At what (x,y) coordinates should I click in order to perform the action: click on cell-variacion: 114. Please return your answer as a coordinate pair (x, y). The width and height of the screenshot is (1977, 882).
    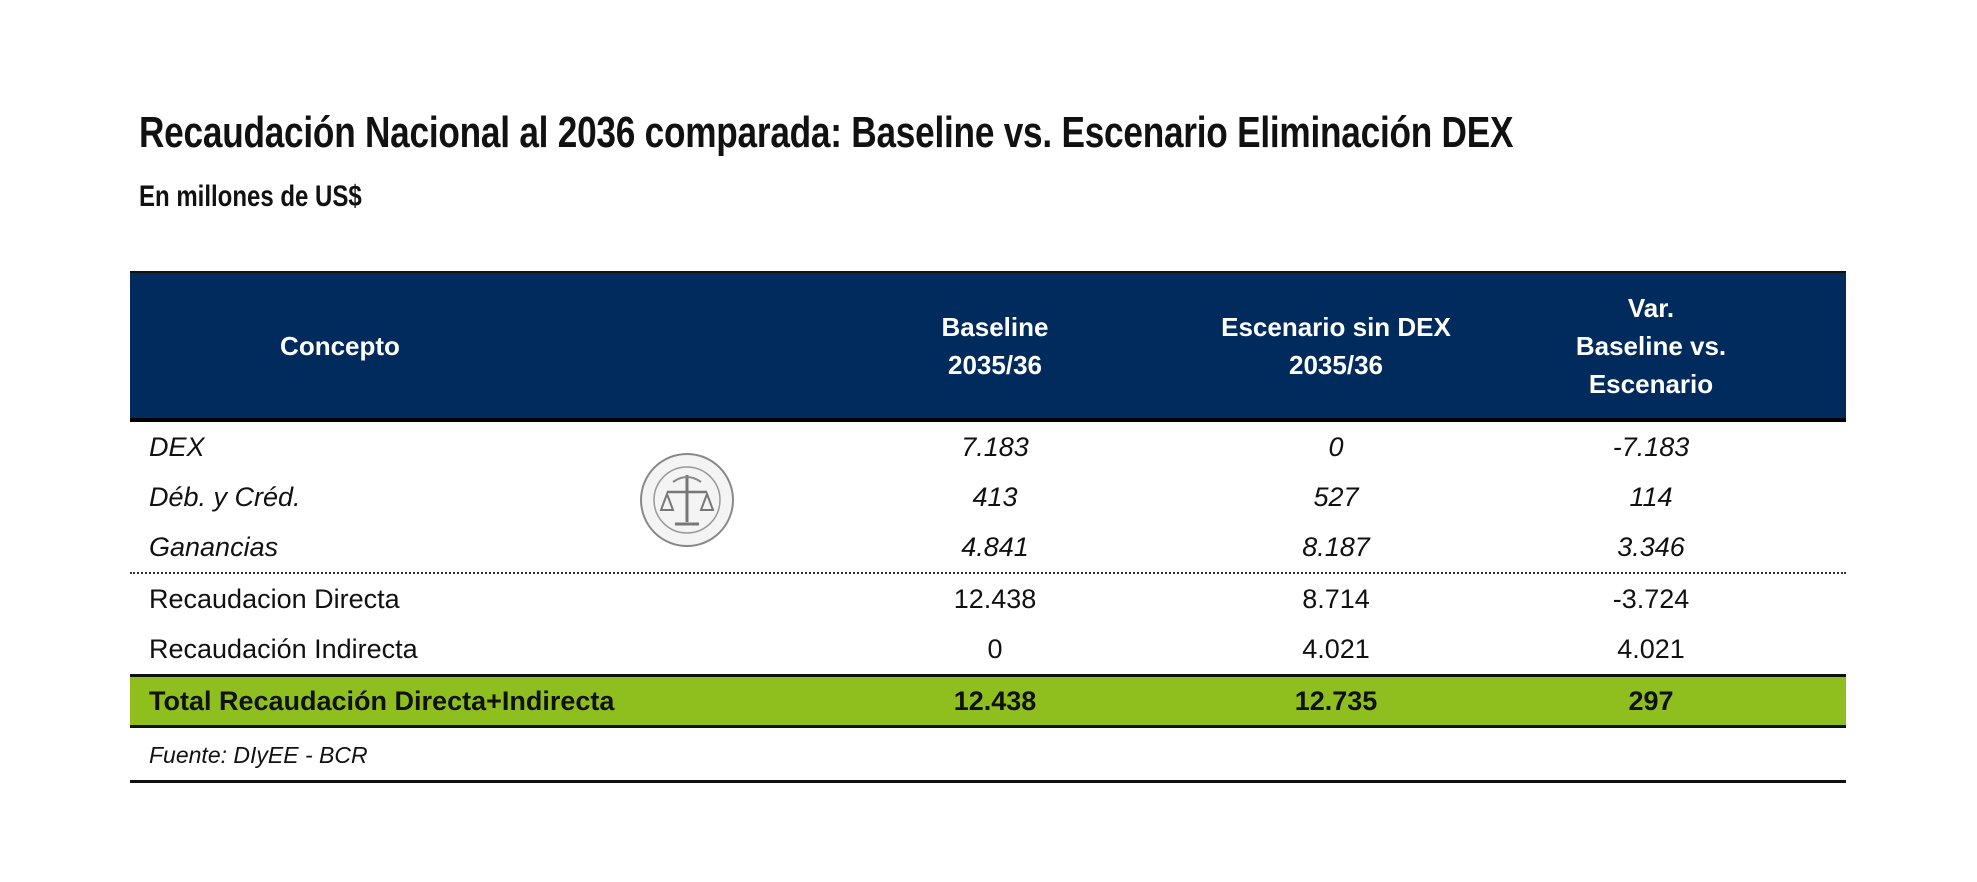
    Looking at the image, I should click on (1651, 497).